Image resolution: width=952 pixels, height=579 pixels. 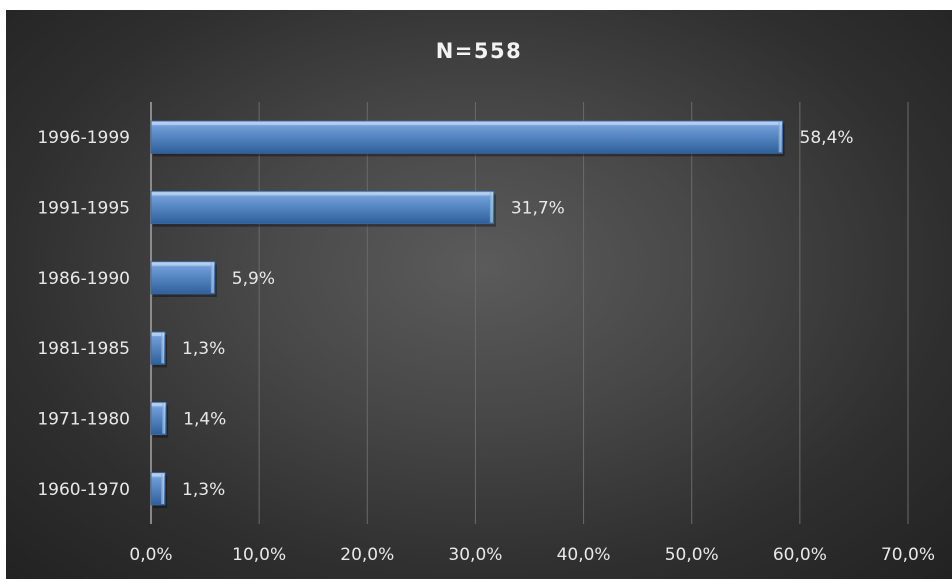 What do you see at coordinates (475, 555) in the screenshot?
I see `x-tick-label: 30,0%` at bounding box center [475, 555].